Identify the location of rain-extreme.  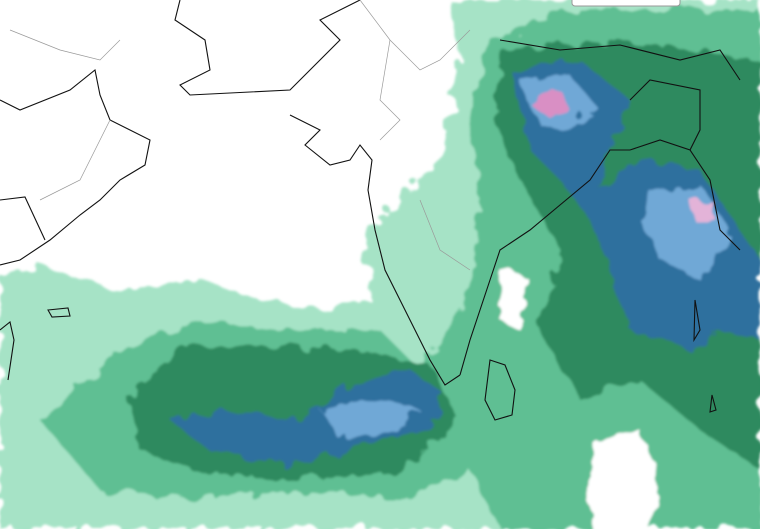
(370, 420).